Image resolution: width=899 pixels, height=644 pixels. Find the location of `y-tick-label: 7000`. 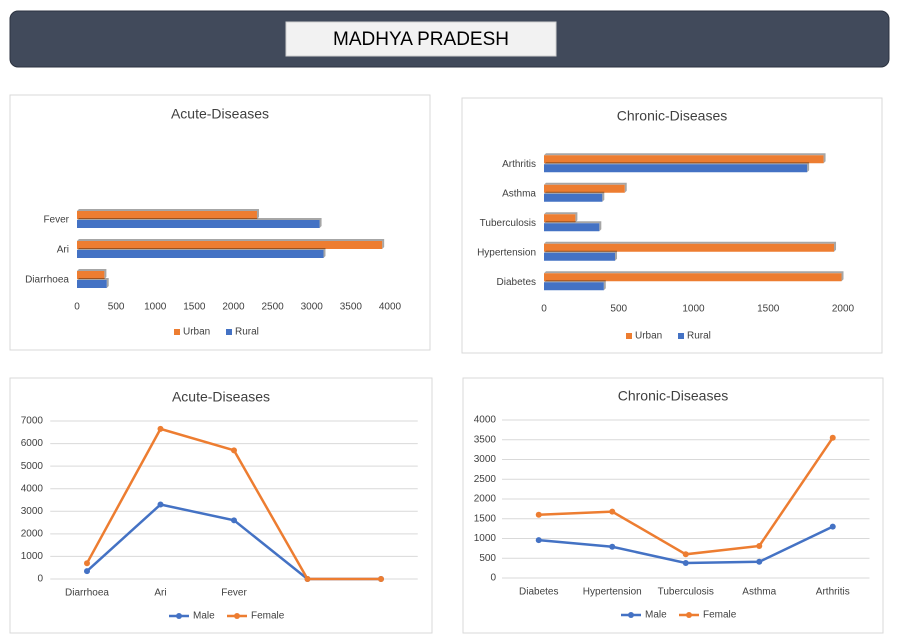

y-tick-label: 7000 is located at coordinates (32, 421).